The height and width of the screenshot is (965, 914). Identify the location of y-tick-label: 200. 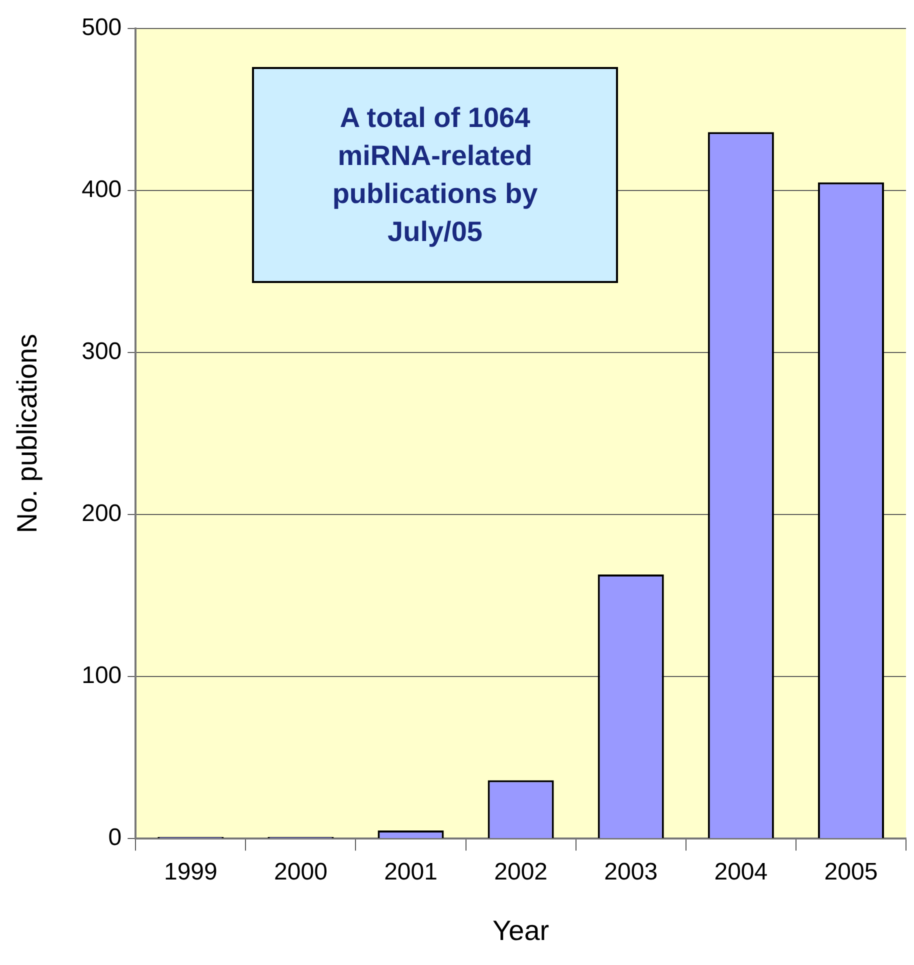
(102, 514).